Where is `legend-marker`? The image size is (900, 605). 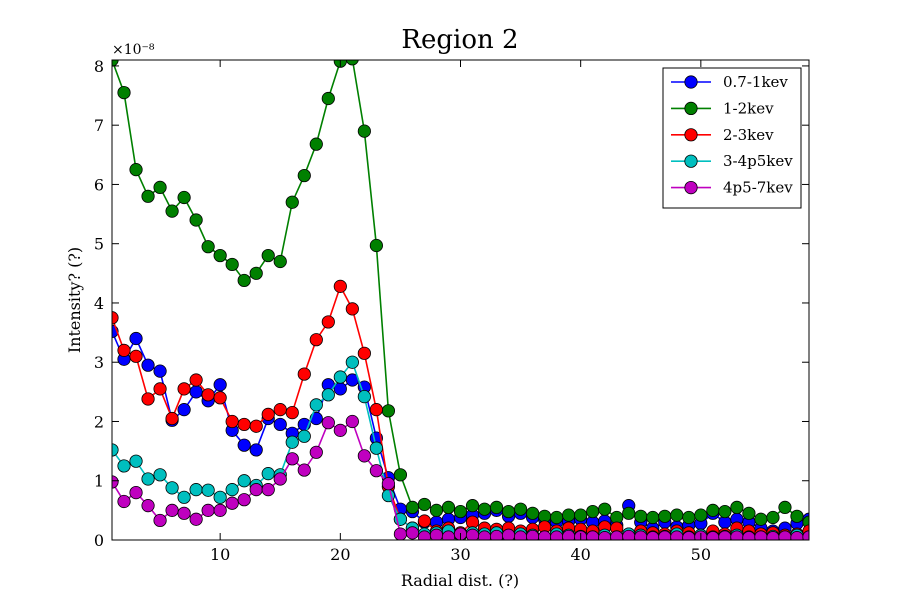 legend-marker is located at coordinates (691, 161).